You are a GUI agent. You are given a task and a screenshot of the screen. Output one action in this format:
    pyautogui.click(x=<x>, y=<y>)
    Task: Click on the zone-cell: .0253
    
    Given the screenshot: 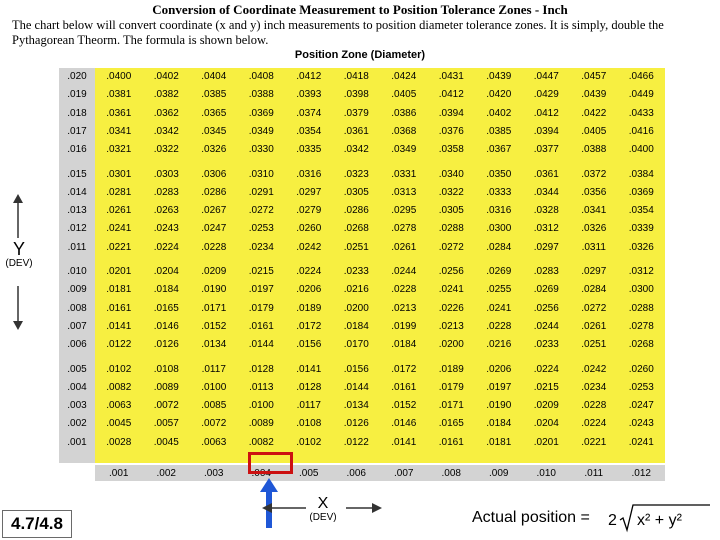 What is the action you would take?
    pyautogui.click(x=641, y=387)
    